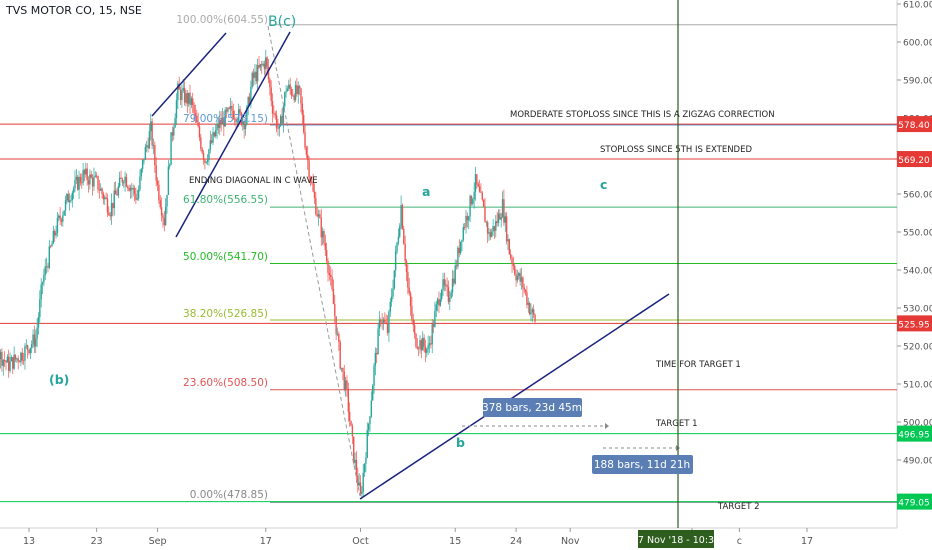 Image resolution: width=932 pixels, height=550 pixels. Describe the element at coordinates (807, 541) in the screenshot. I see `x-tick-label-10: 17` at that location.